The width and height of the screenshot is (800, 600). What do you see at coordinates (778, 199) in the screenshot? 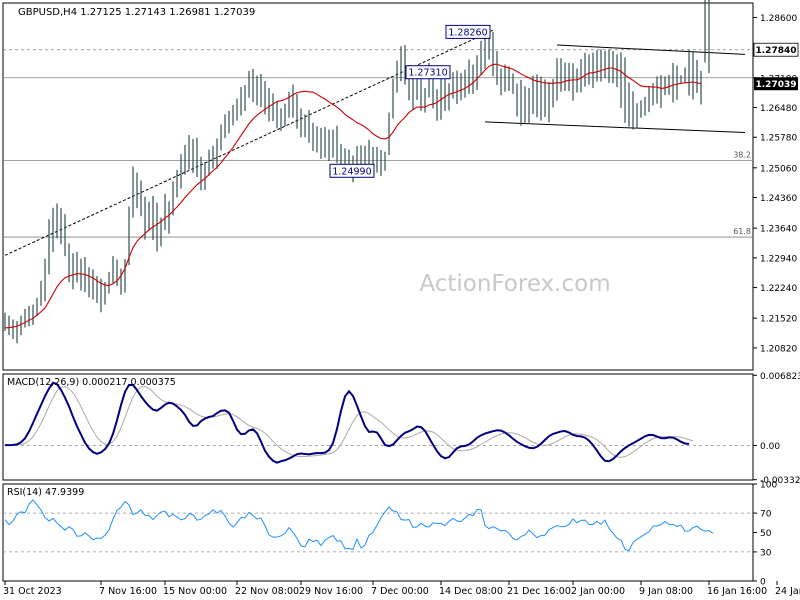
I see `price-ytick-label: 1.24360` at bounding box center [778, 199].